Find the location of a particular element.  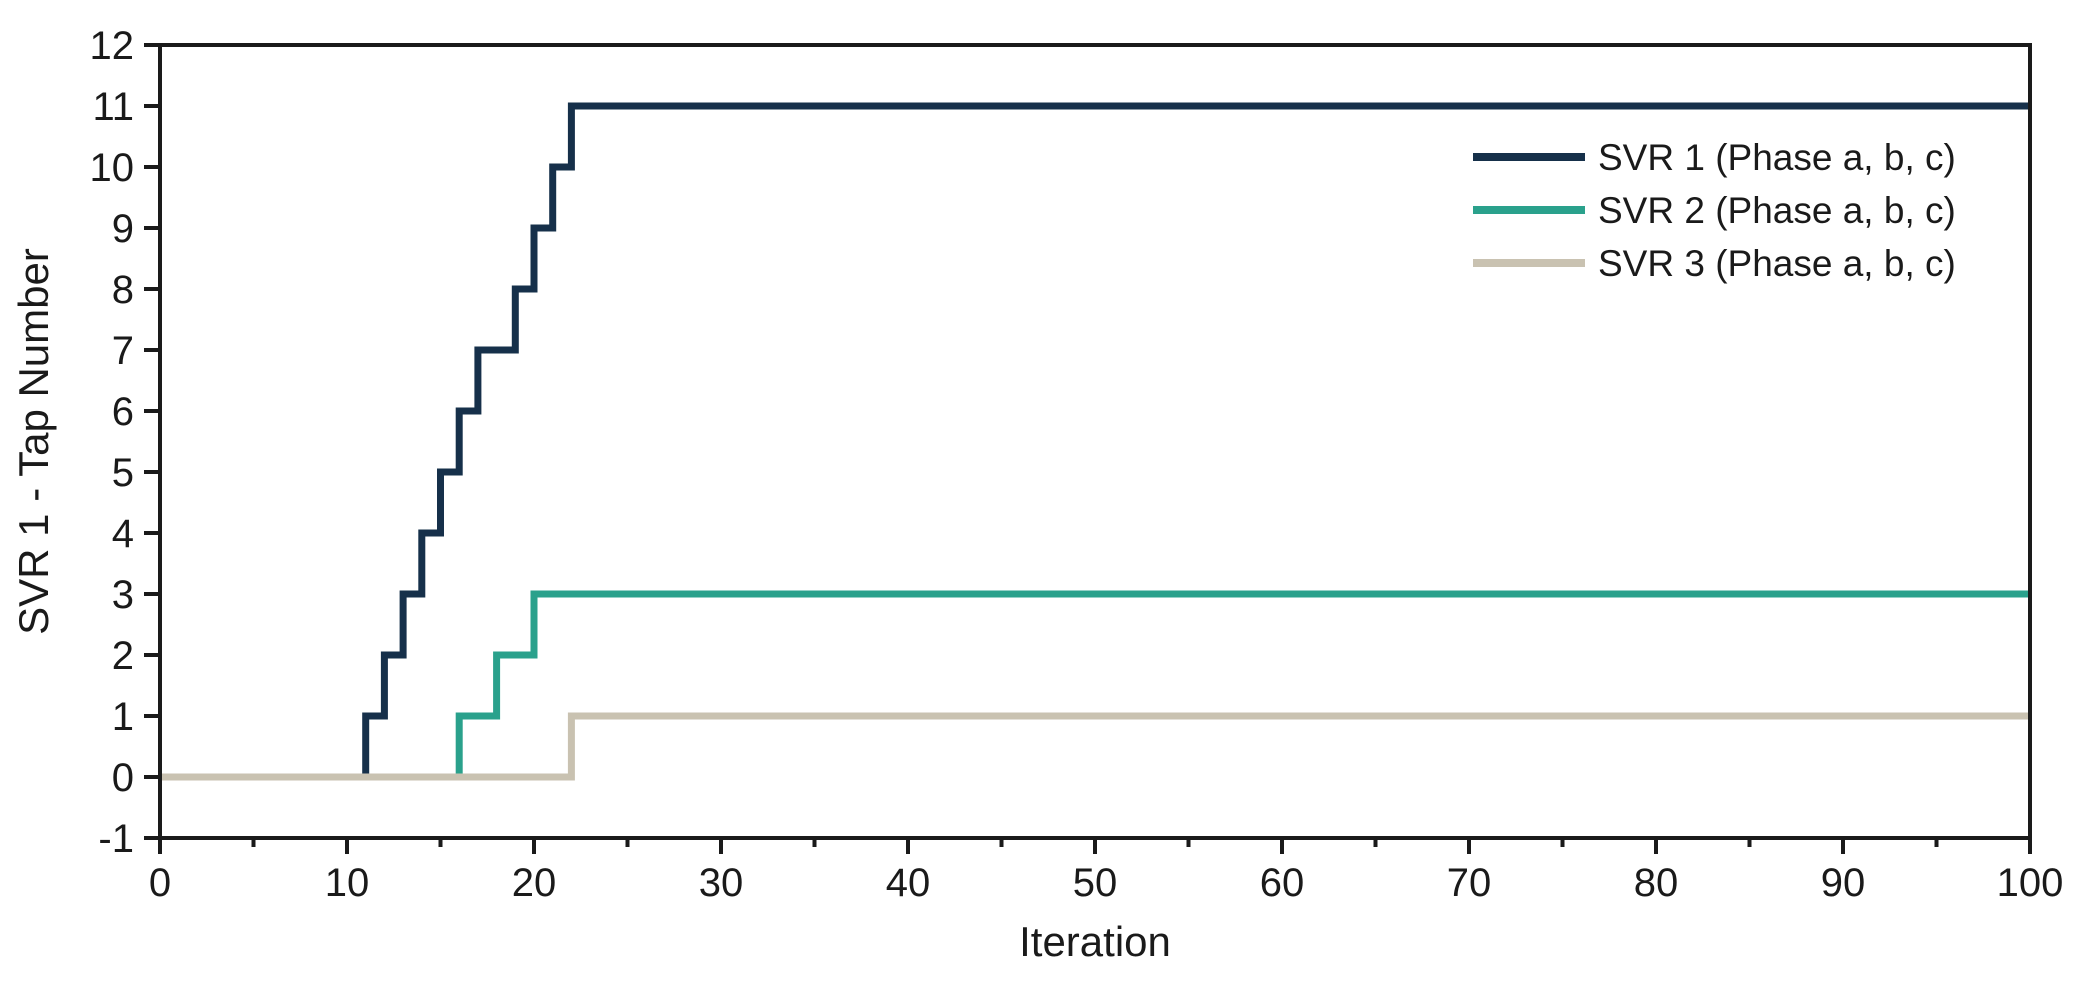

x-axis-tick-label: 90 is located at coordinates (1843, 883).